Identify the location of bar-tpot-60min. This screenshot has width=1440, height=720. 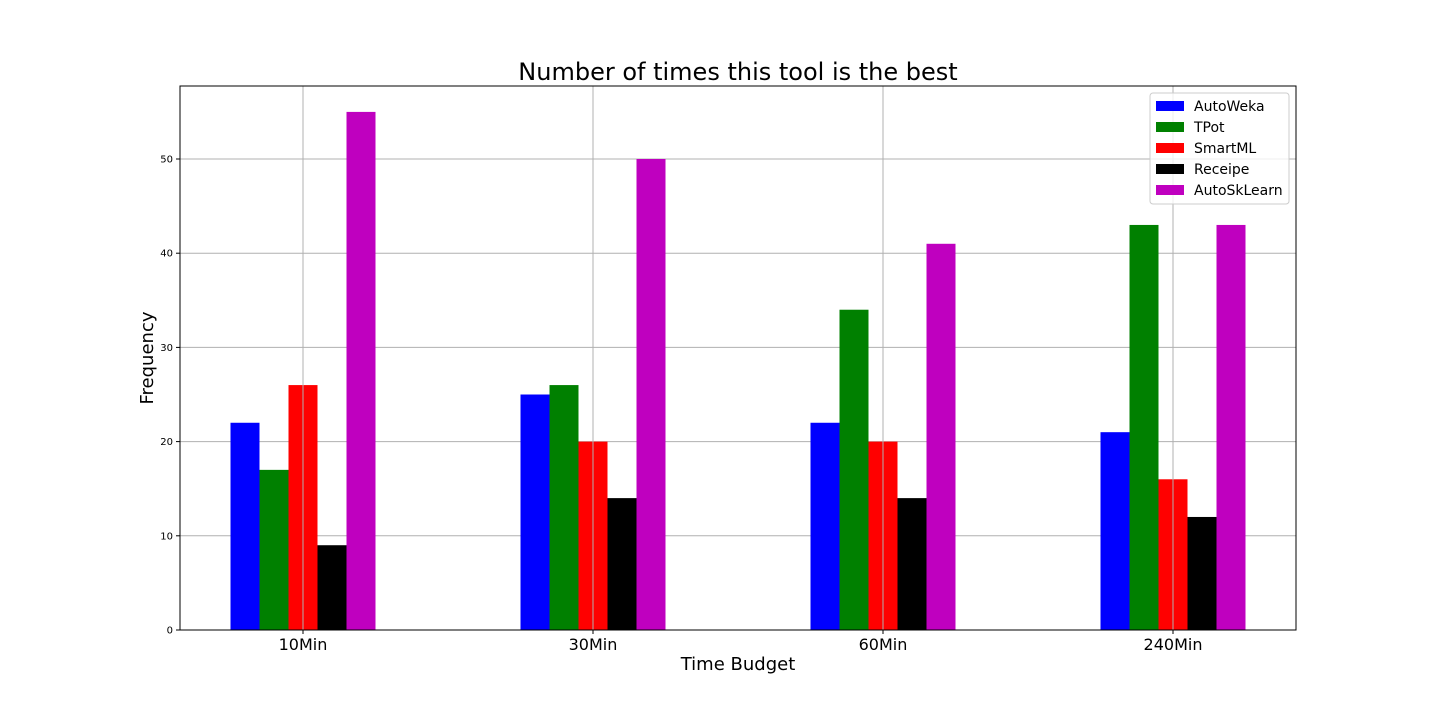
(854, 469).